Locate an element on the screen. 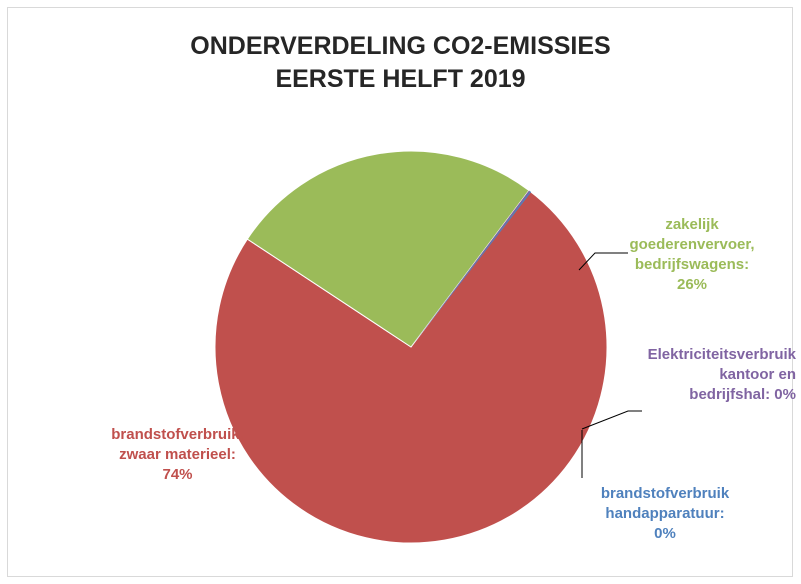  slice-label-zwaar-materieel-line-2: zwaar materieel: is located at coordinates (177, 454).